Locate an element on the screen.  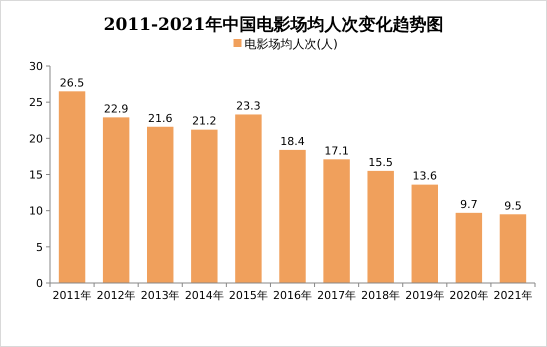
y-tick-label: 5 is located at coordinates (39, 247).